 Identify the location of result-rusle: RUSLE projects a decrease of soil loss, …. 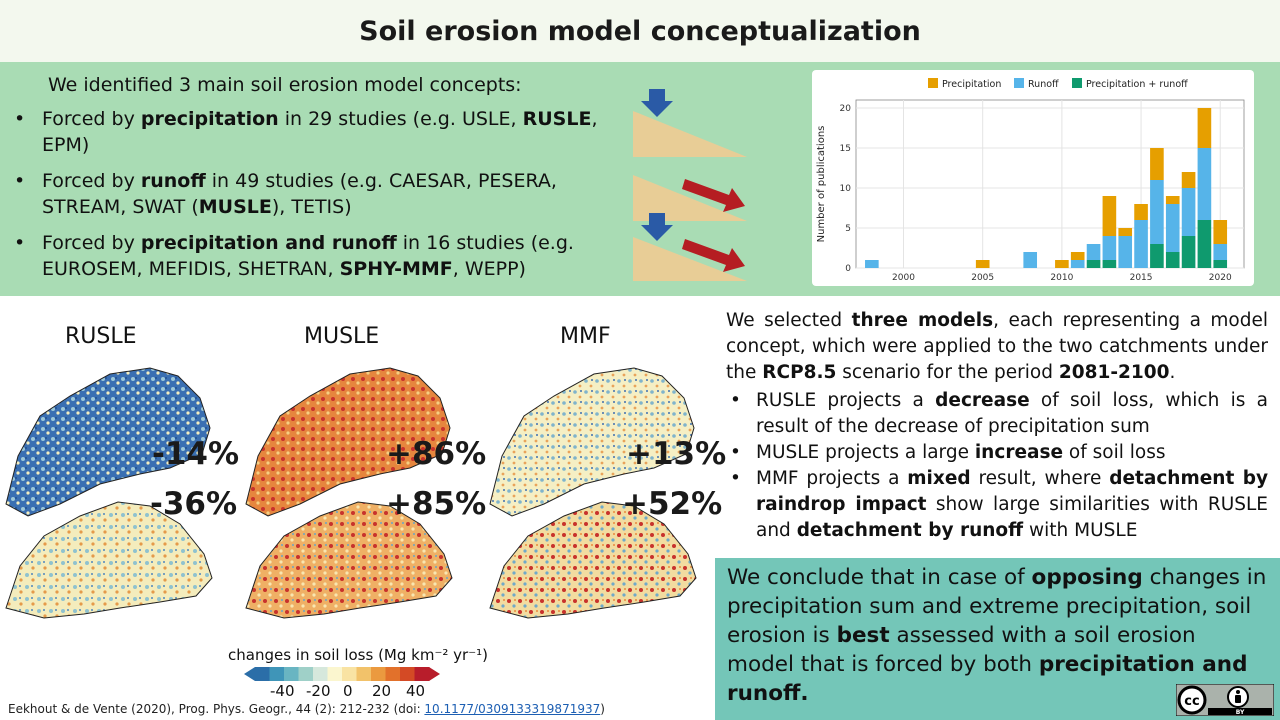
(997, 414).